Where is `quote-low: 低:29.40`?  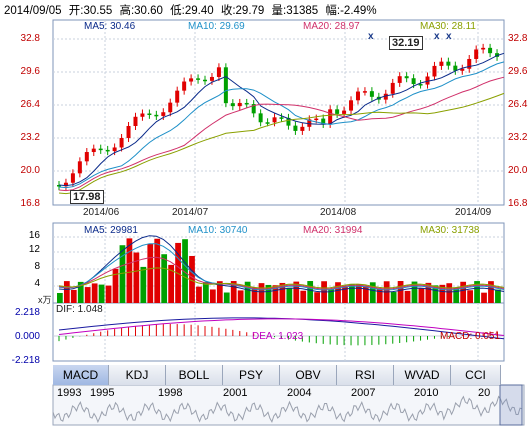 quote-low: 低:29.40 is located at coordinates (192, 11).